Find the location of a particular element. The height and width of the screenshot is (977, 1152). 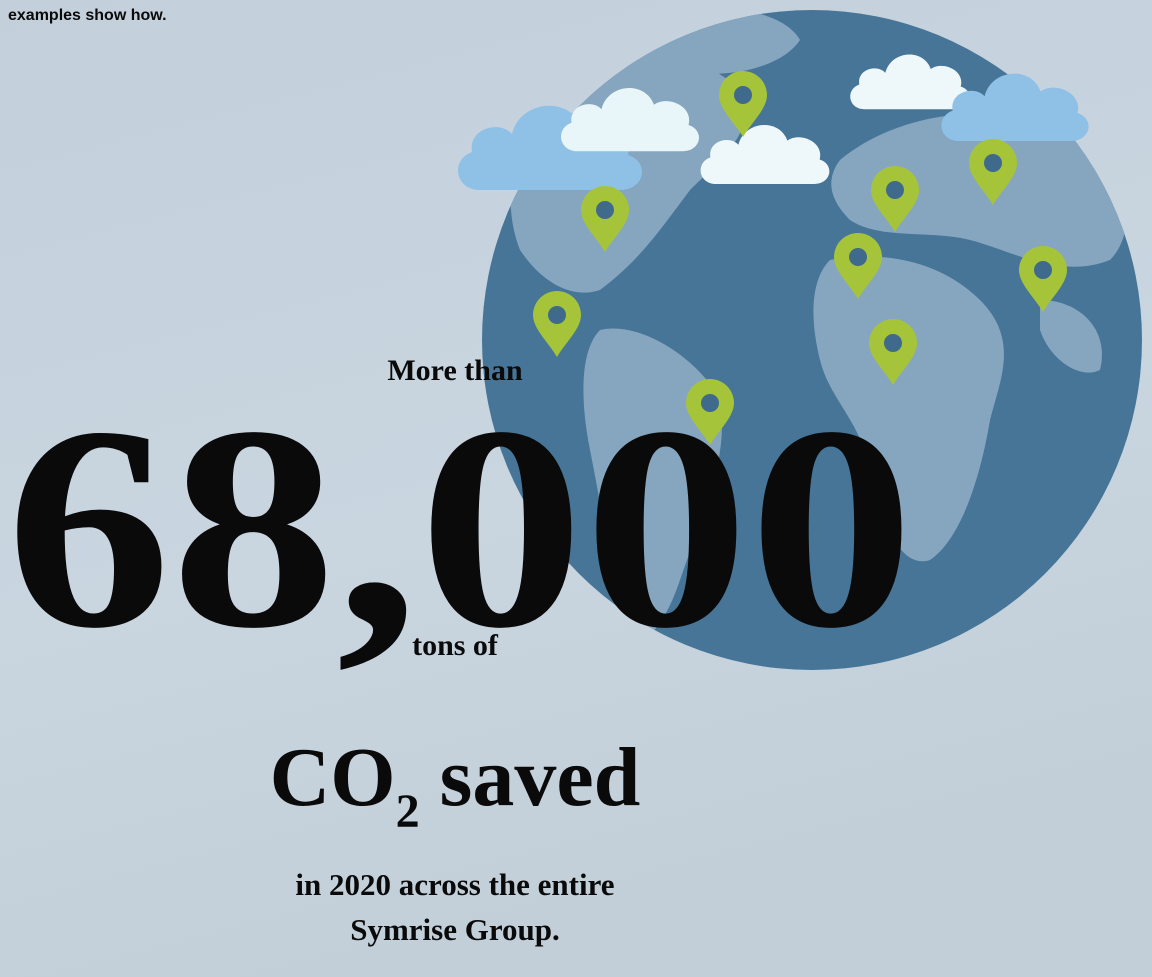

headline-subscript: 2 is located at coordinates (408, 811).